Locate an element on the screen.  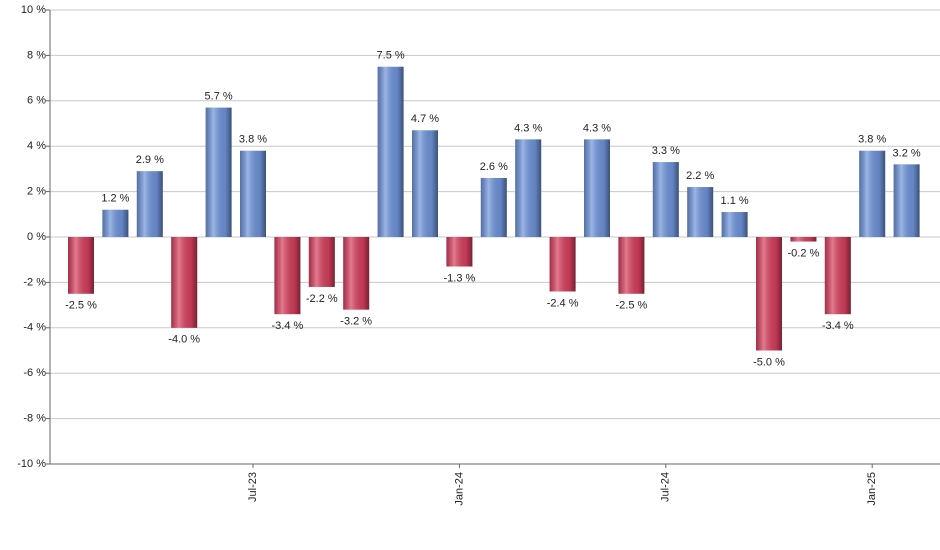
value-label: 3.3 % is located at coordinates (666, 151).